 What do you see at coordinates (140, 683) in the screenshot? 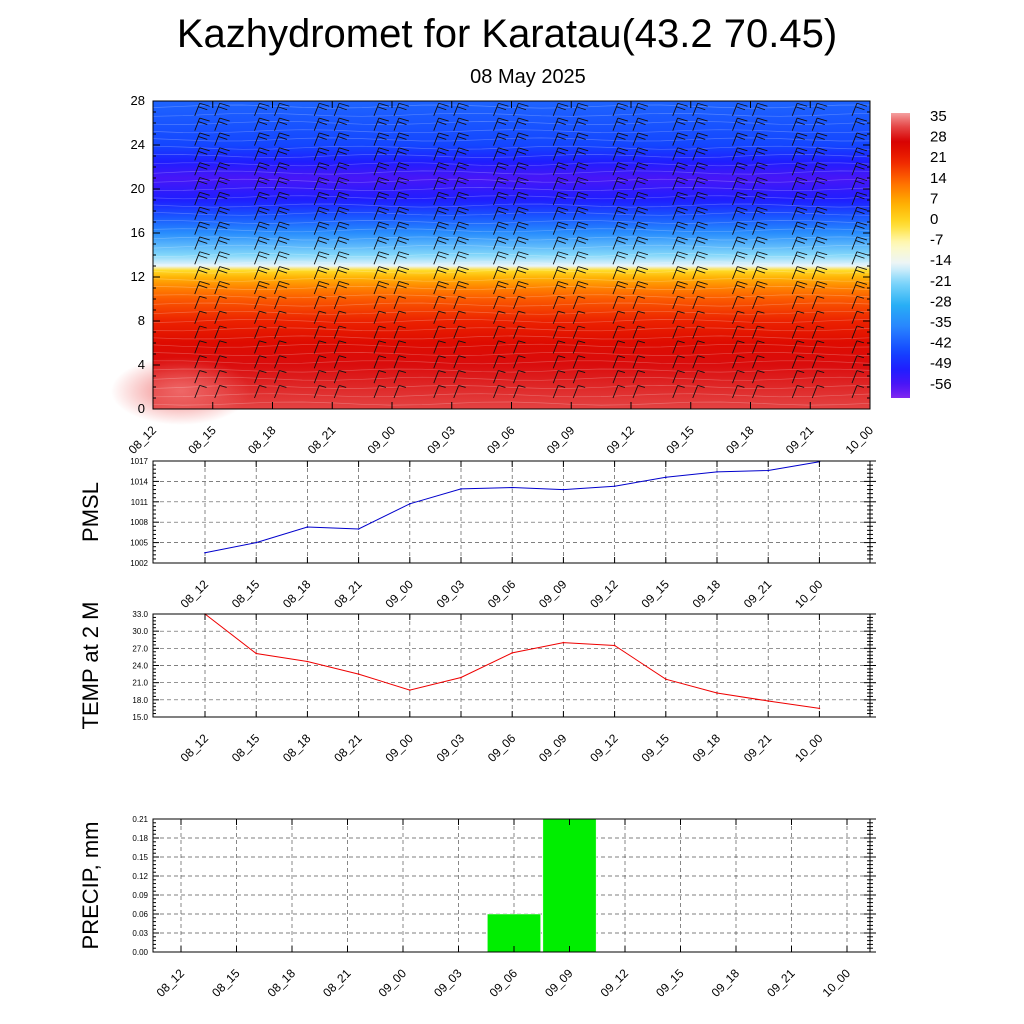
I see `y-tick-label: 21.0` at bounding box center [140, 683].